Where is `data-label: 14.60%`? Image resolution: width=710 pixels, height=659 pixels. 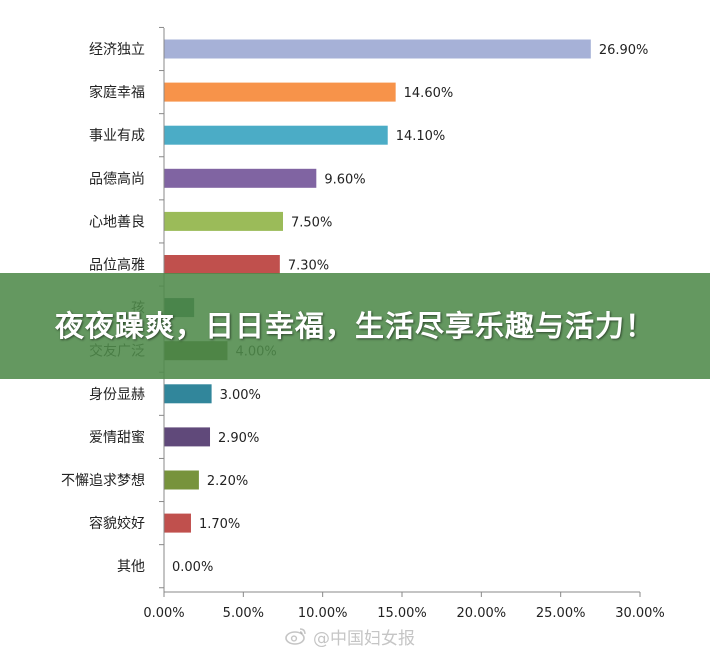 data-label: 14.60% is located at coordinates (429, 93).